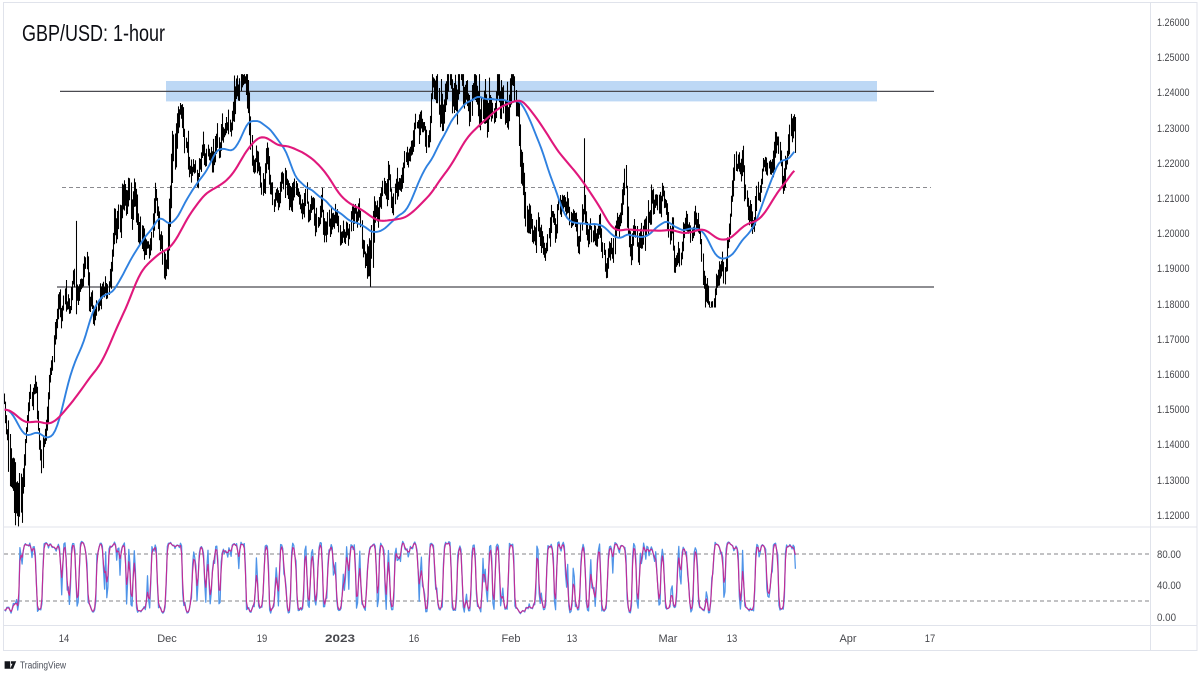  Describe the element at coordinates (1173, 516) in the screenshot. I see `svg-text: 1.12000` at that location.